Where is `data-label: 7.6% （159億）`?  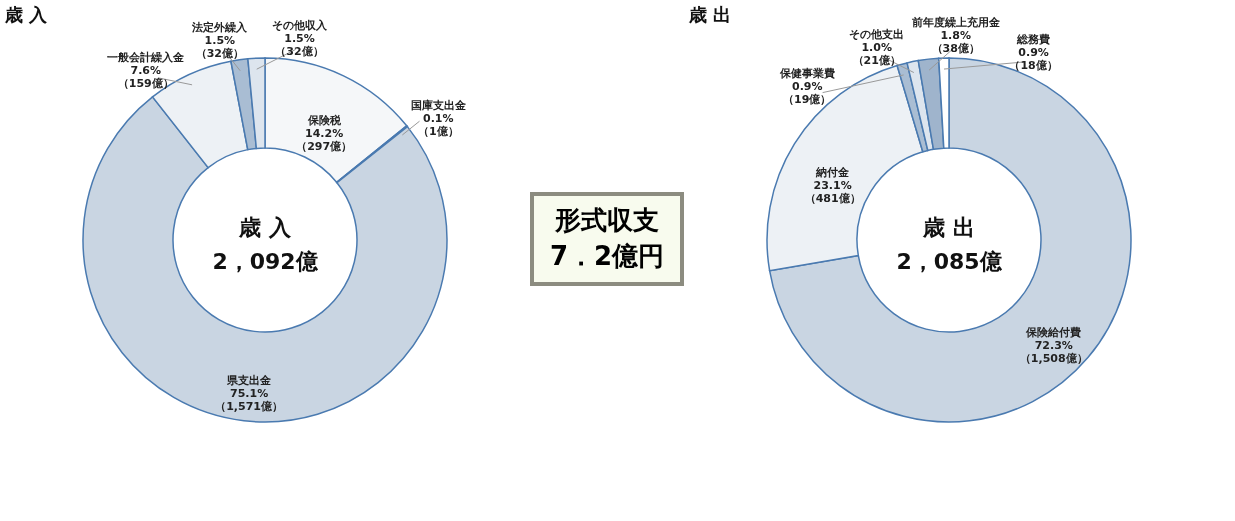
data-label: 7.6% （159億） is located at coordinates (145, 76).